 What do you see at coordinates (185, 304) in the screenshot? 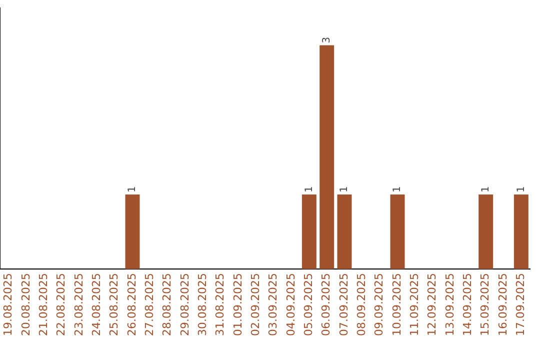
I see `x-tick-label: 29.08.2025` at bounding box center [185, 304].